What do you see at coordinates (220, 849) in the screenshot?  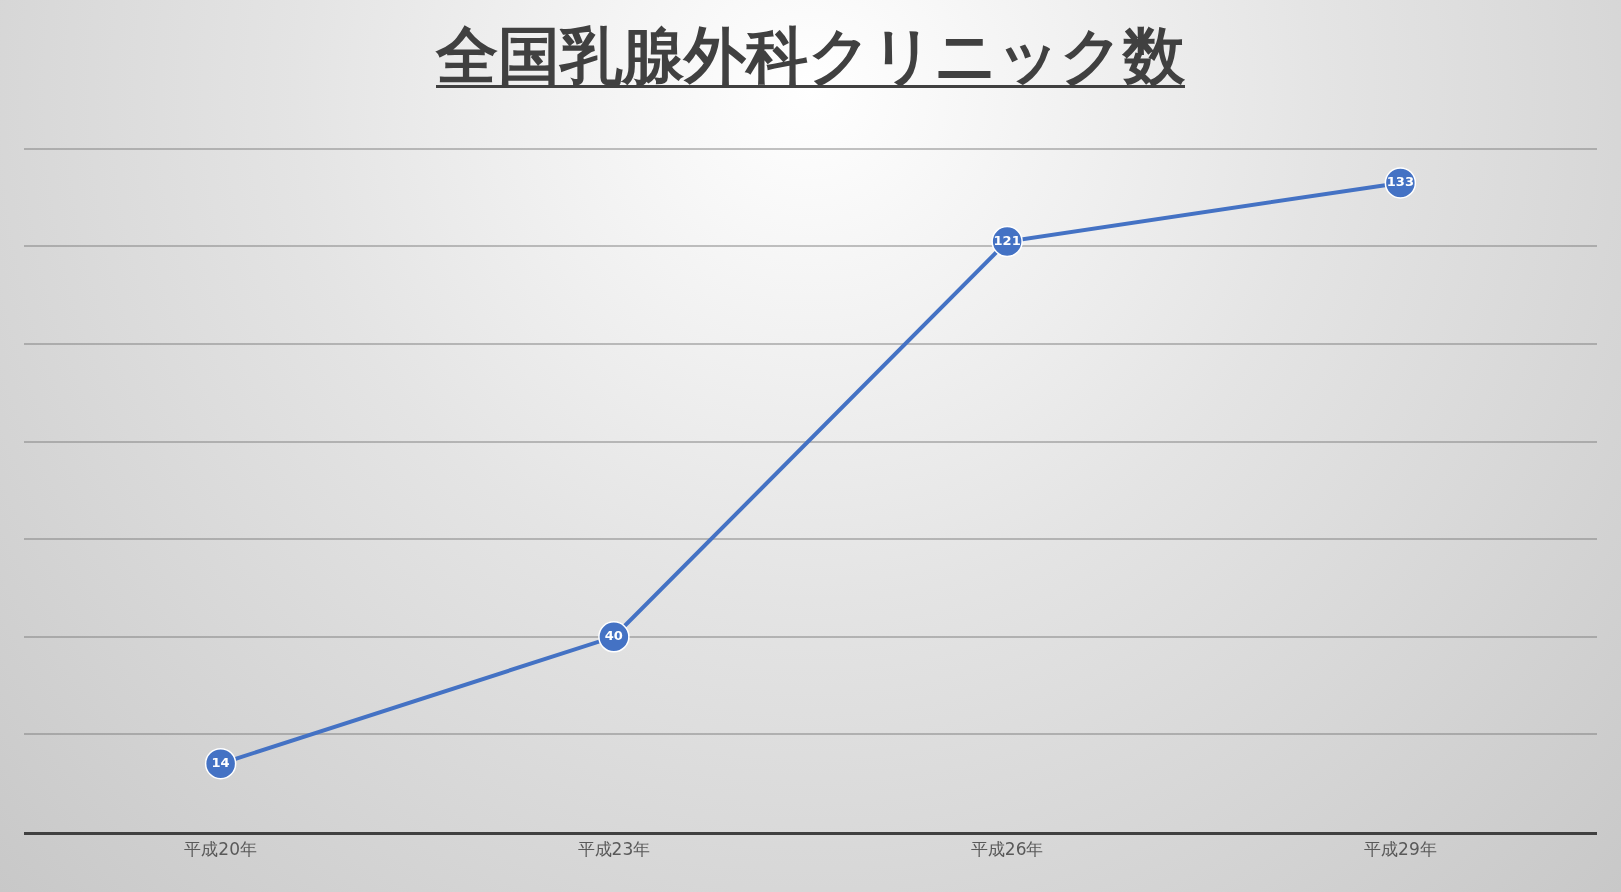 I see `x-tick-label: 平成20年` at bounding box center [220, 849].